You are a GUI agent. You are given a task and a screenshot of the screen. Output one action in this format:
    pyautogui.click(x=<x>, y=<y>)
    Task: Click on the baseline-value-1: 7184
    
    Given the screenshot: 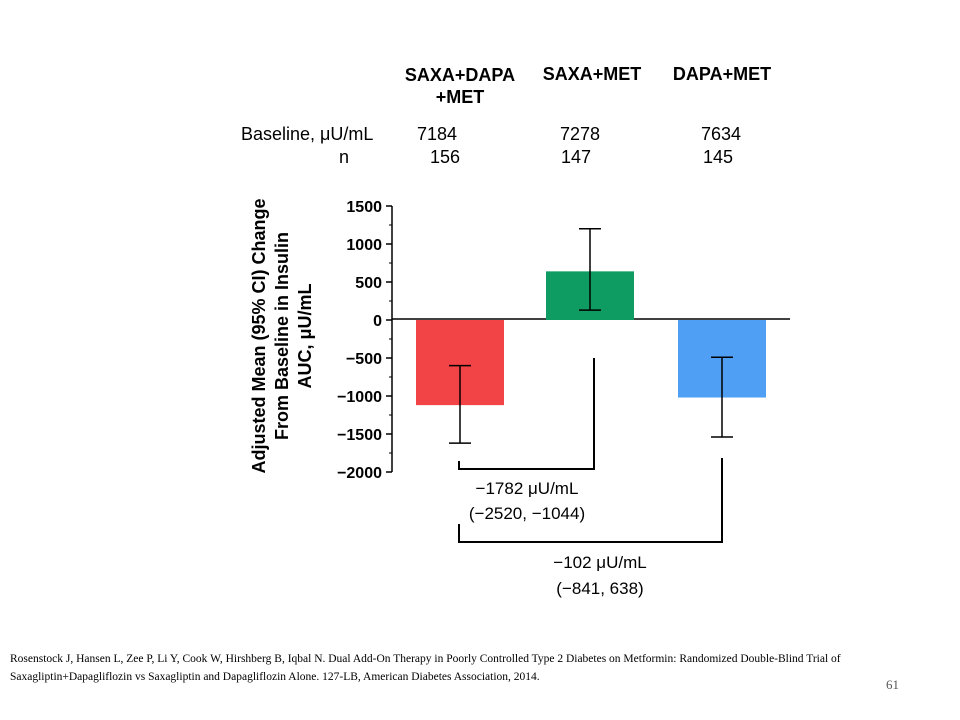 What is the action you would take?
    pyautogui.click(x=437, y=134)
    